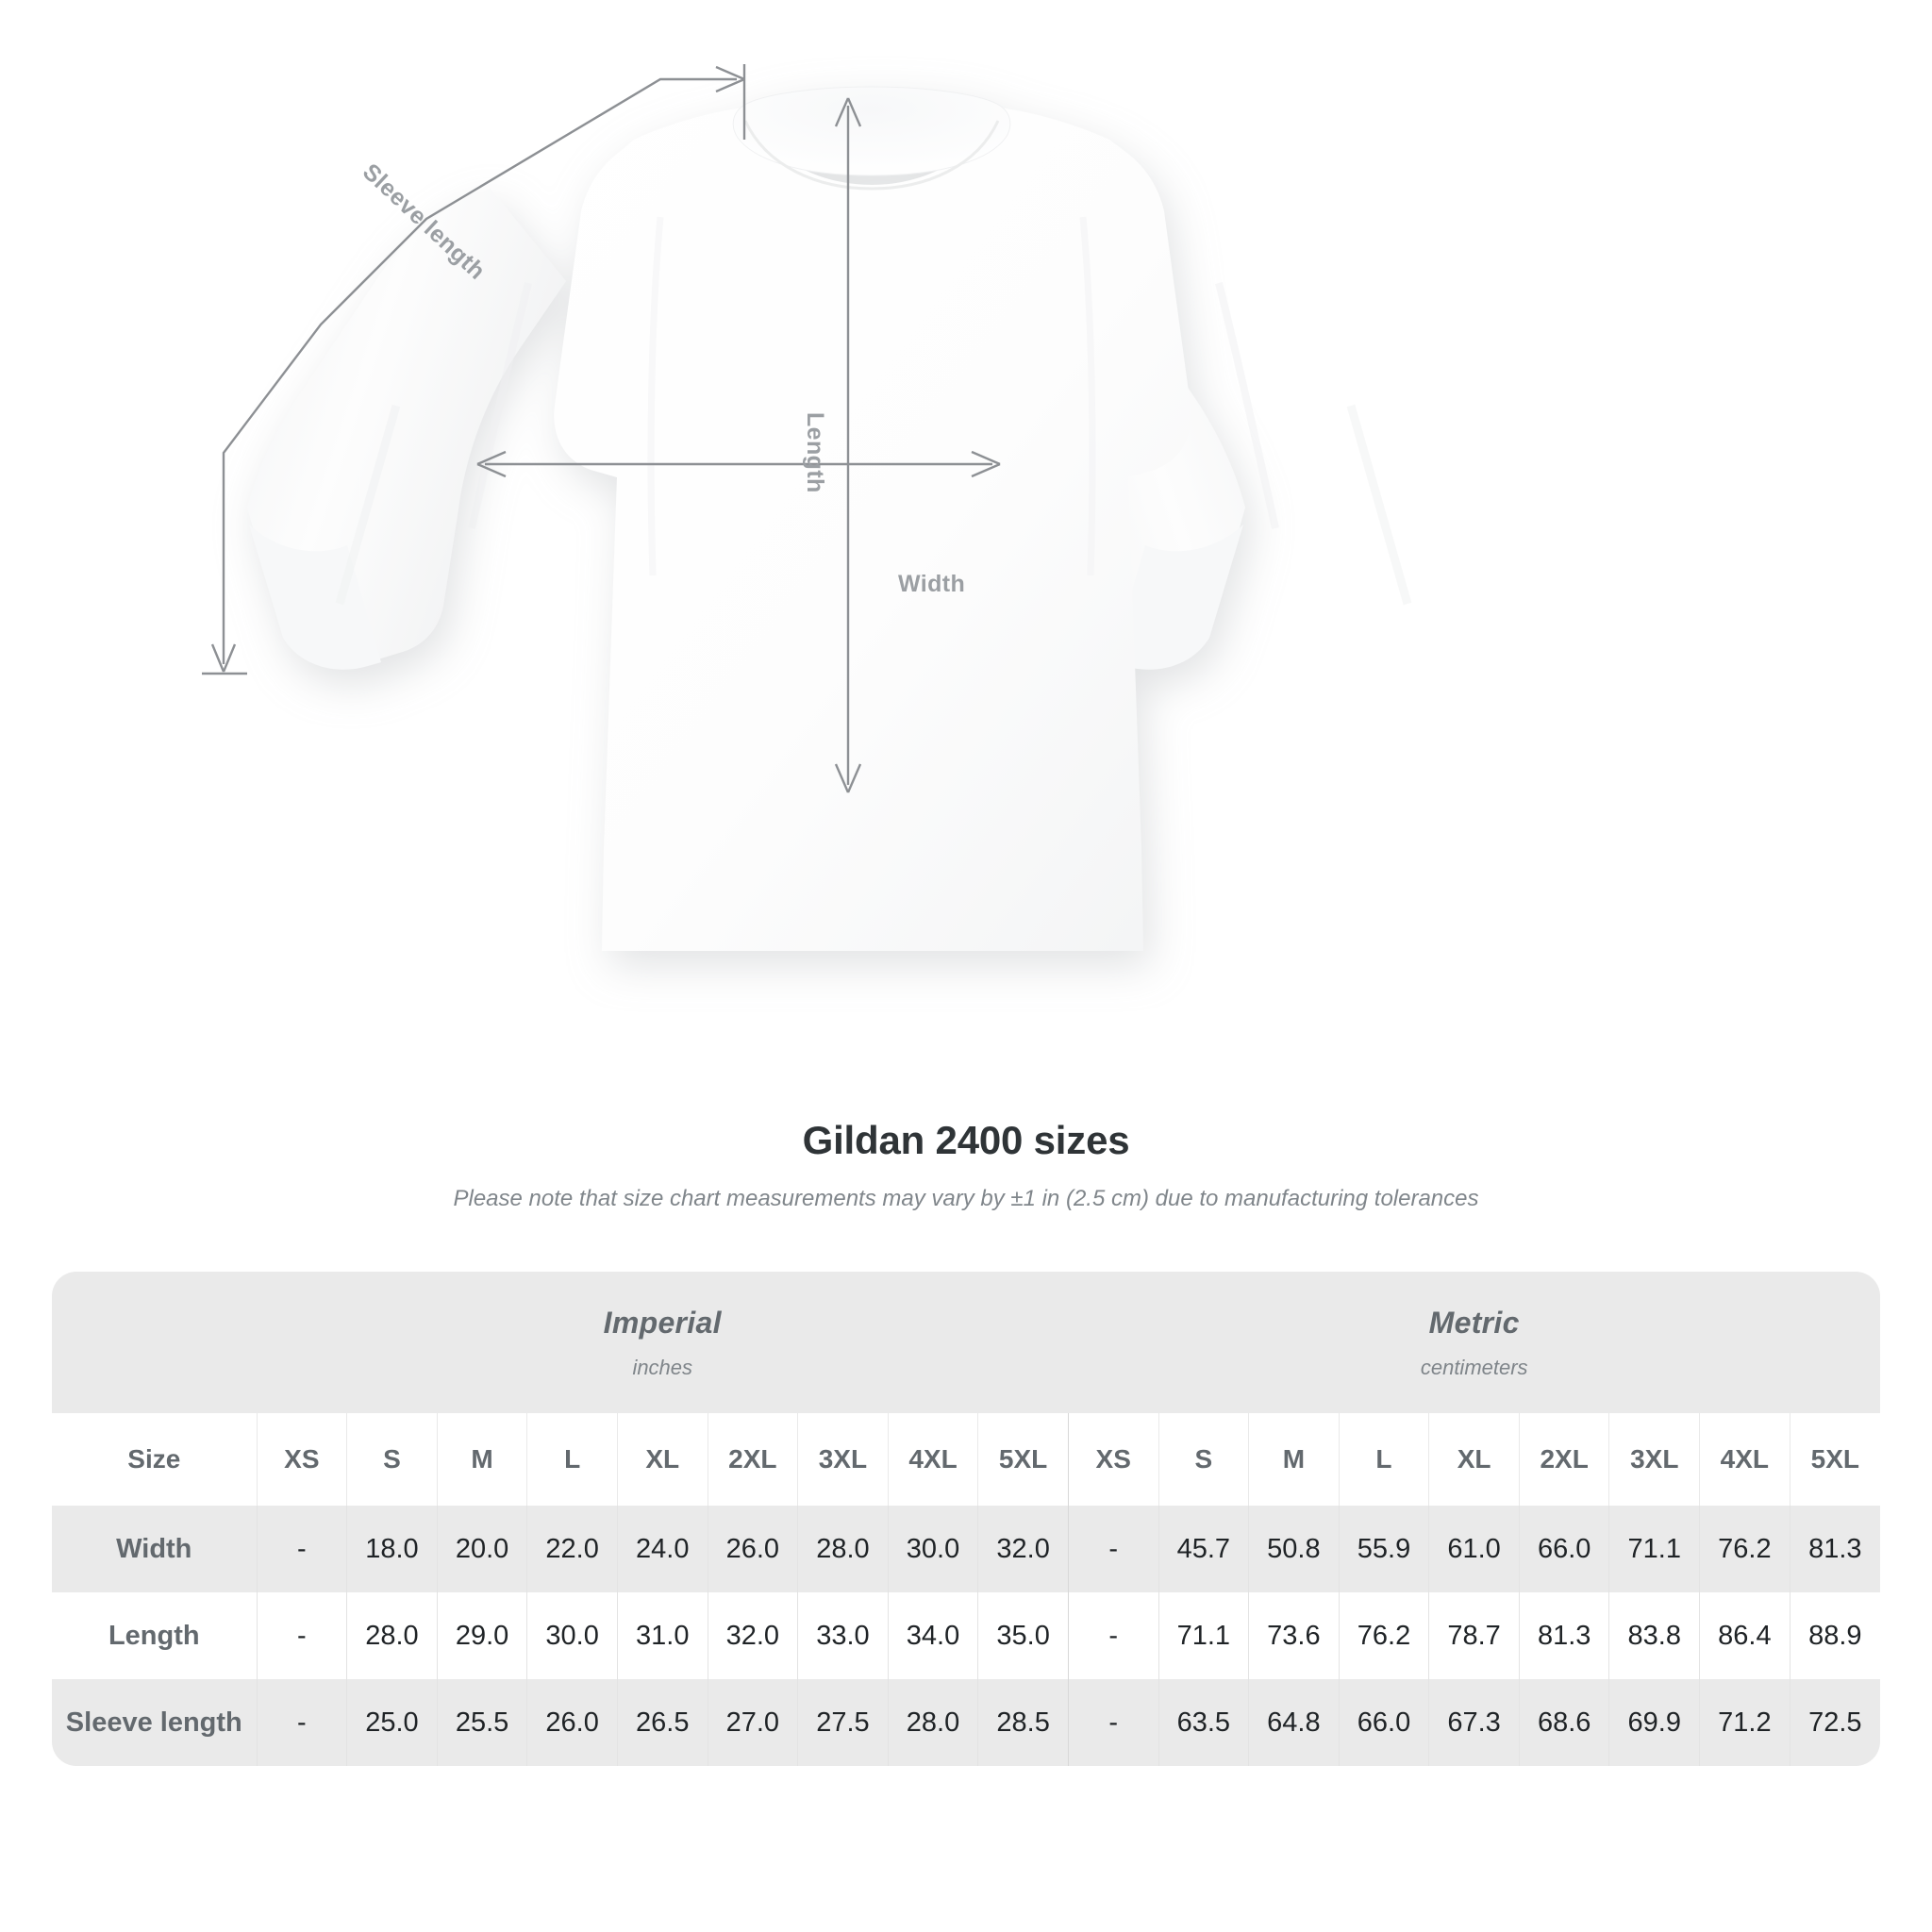 The width and height of the screenshot is (1932, 1932). I want to click on unit-group-subtitle: centimeters, so click(1474, 1367).